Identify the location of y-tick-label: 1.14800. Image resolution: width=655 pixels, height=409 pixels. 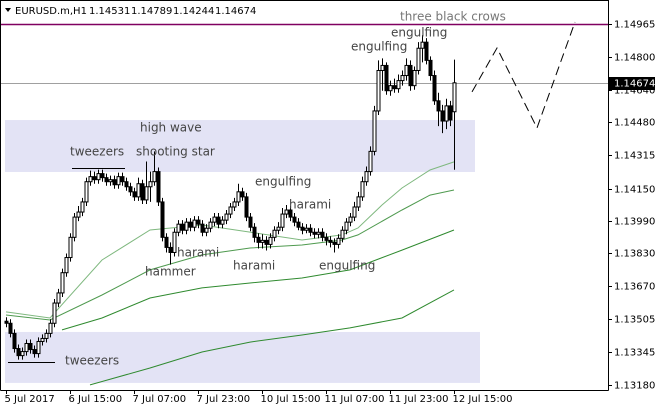
(634, 58).